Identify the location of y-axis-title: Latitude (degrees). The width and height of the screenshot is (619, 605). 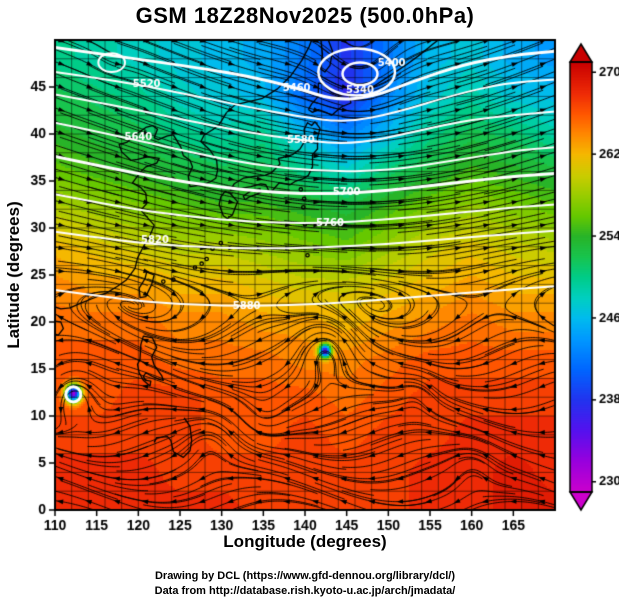
(13, 275).